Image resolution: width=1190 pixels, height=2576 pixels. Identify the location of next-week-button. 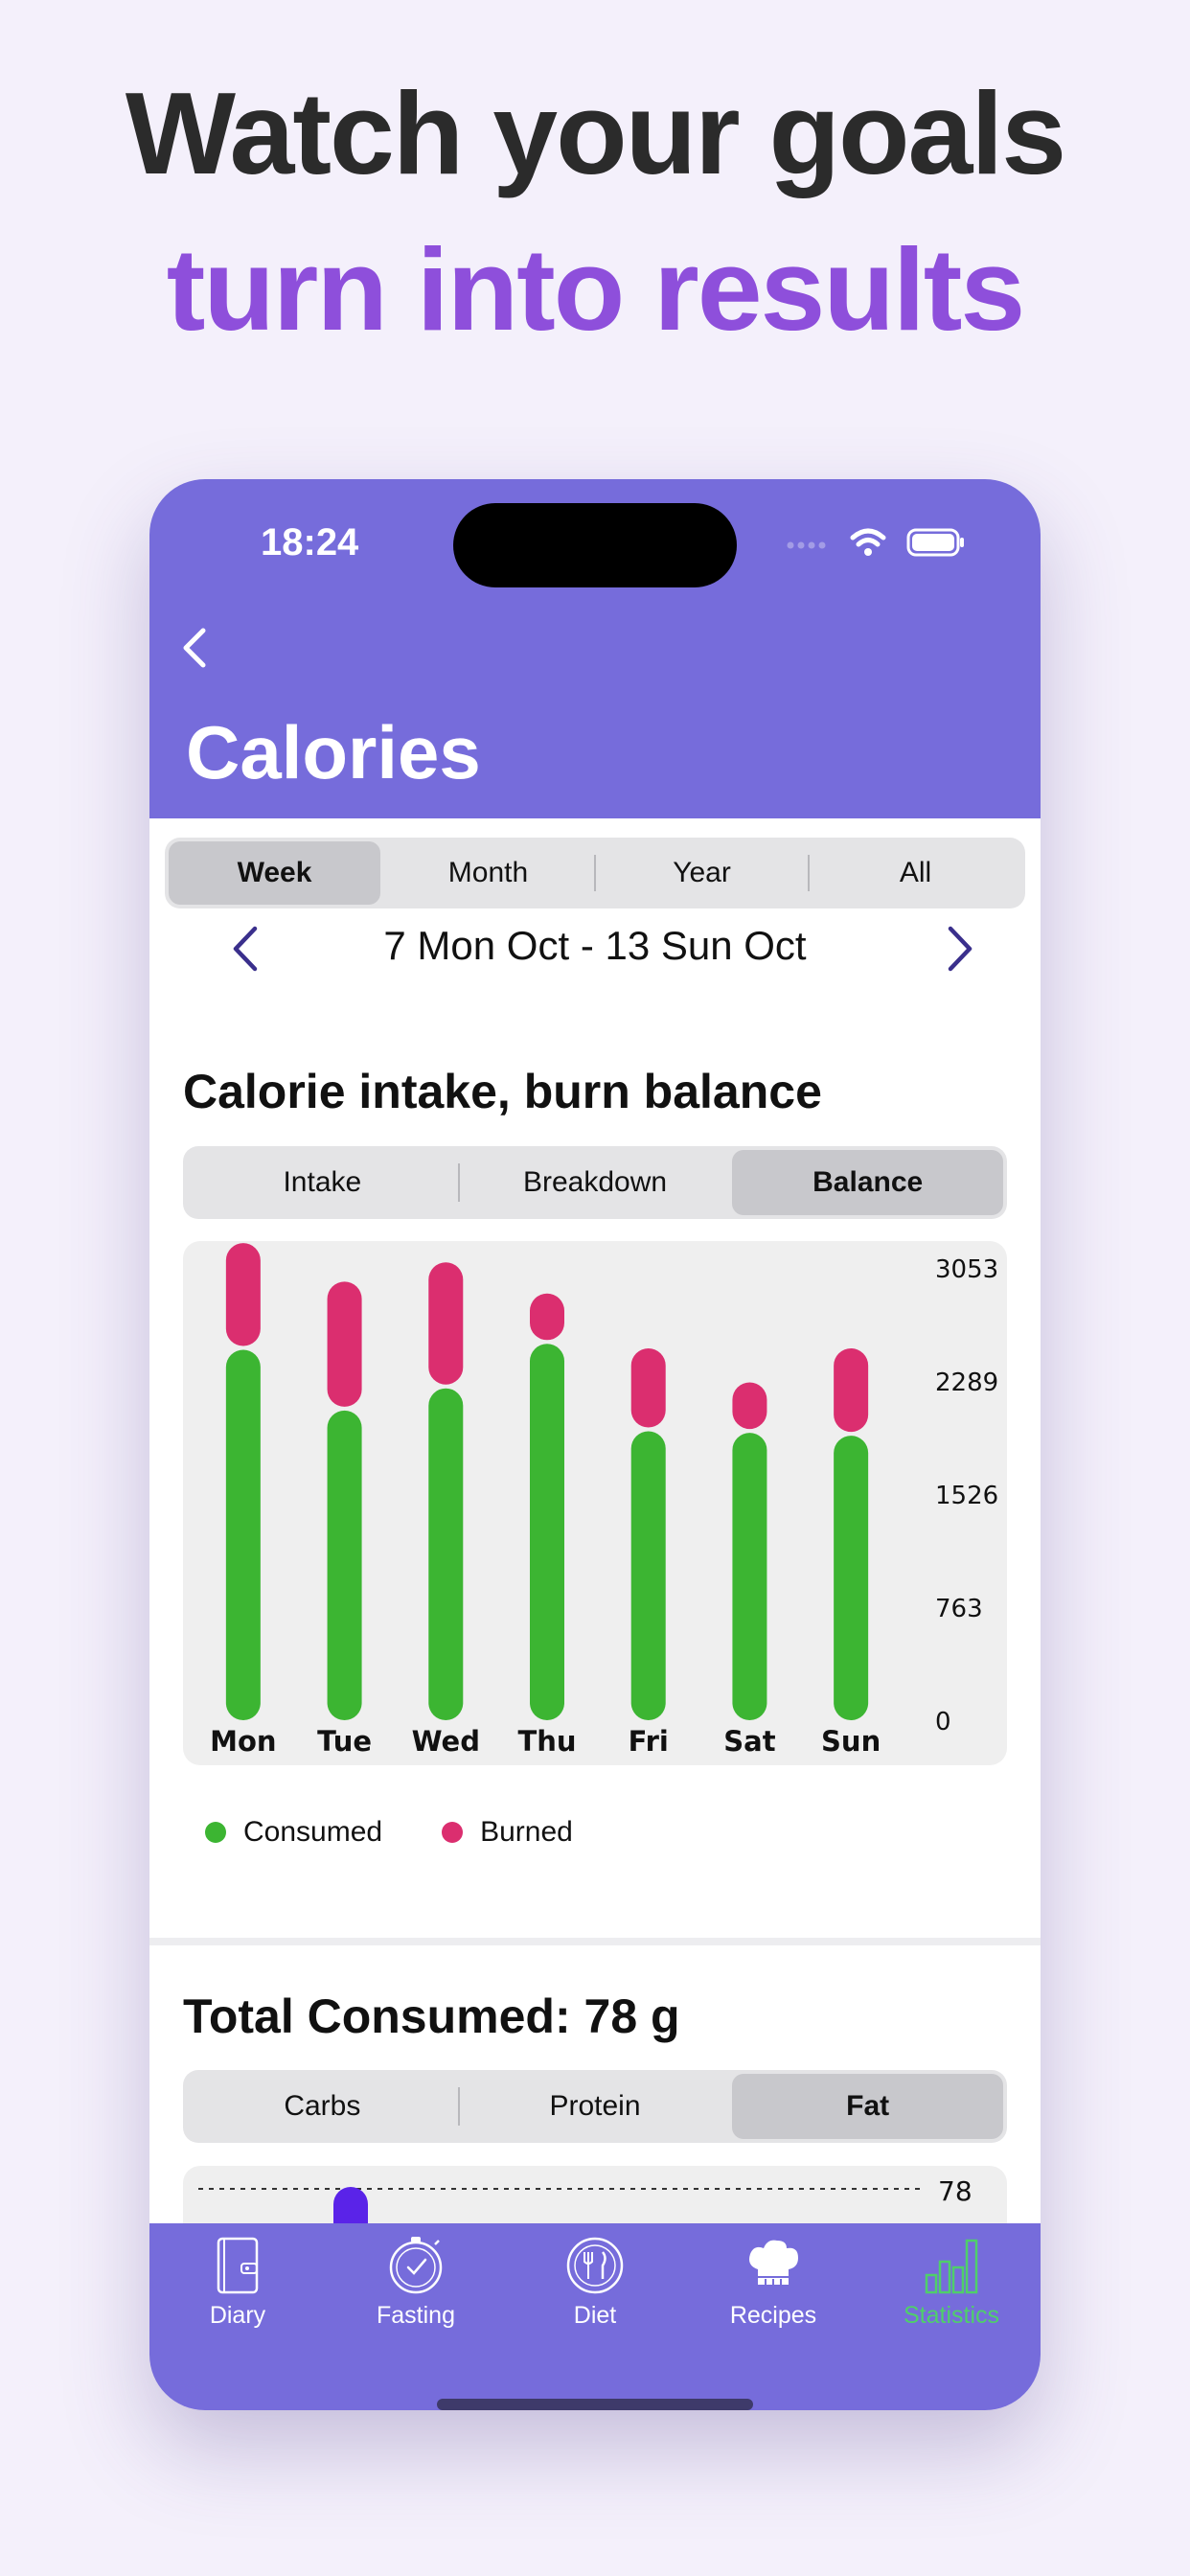
(959, 948).